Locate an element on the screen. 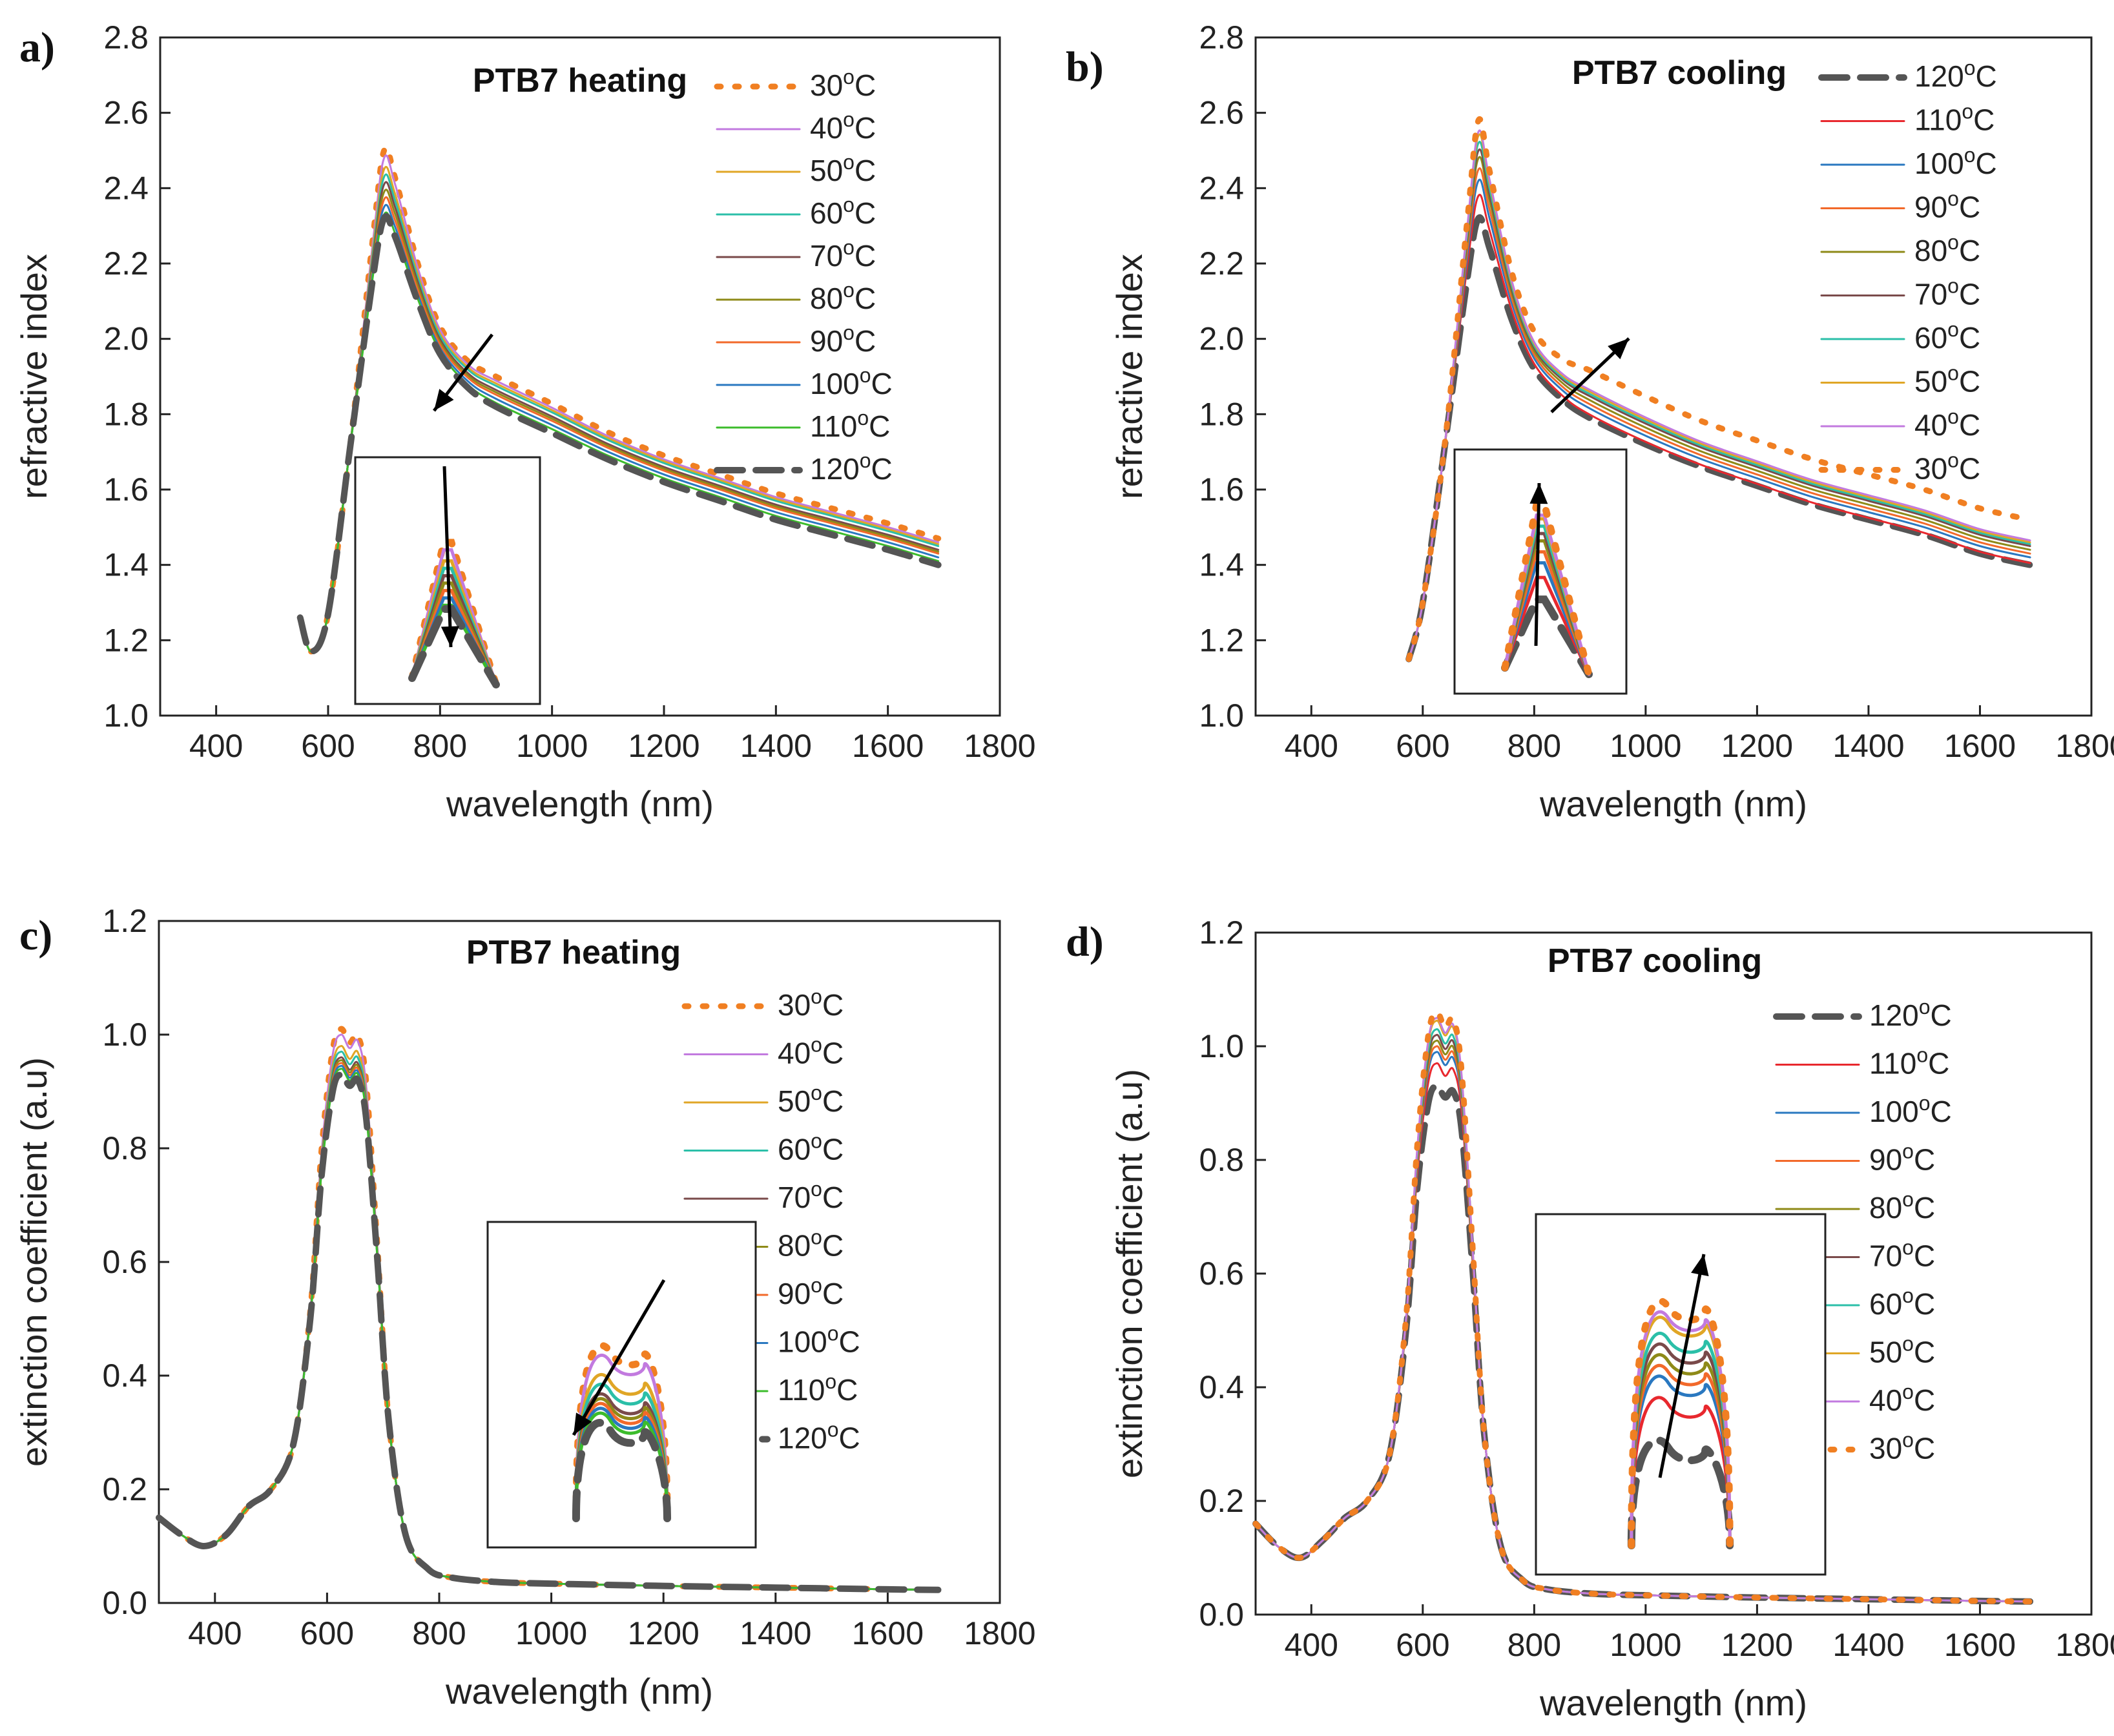  legend-temp-value: 50 is located at coordinates (1930, 382).